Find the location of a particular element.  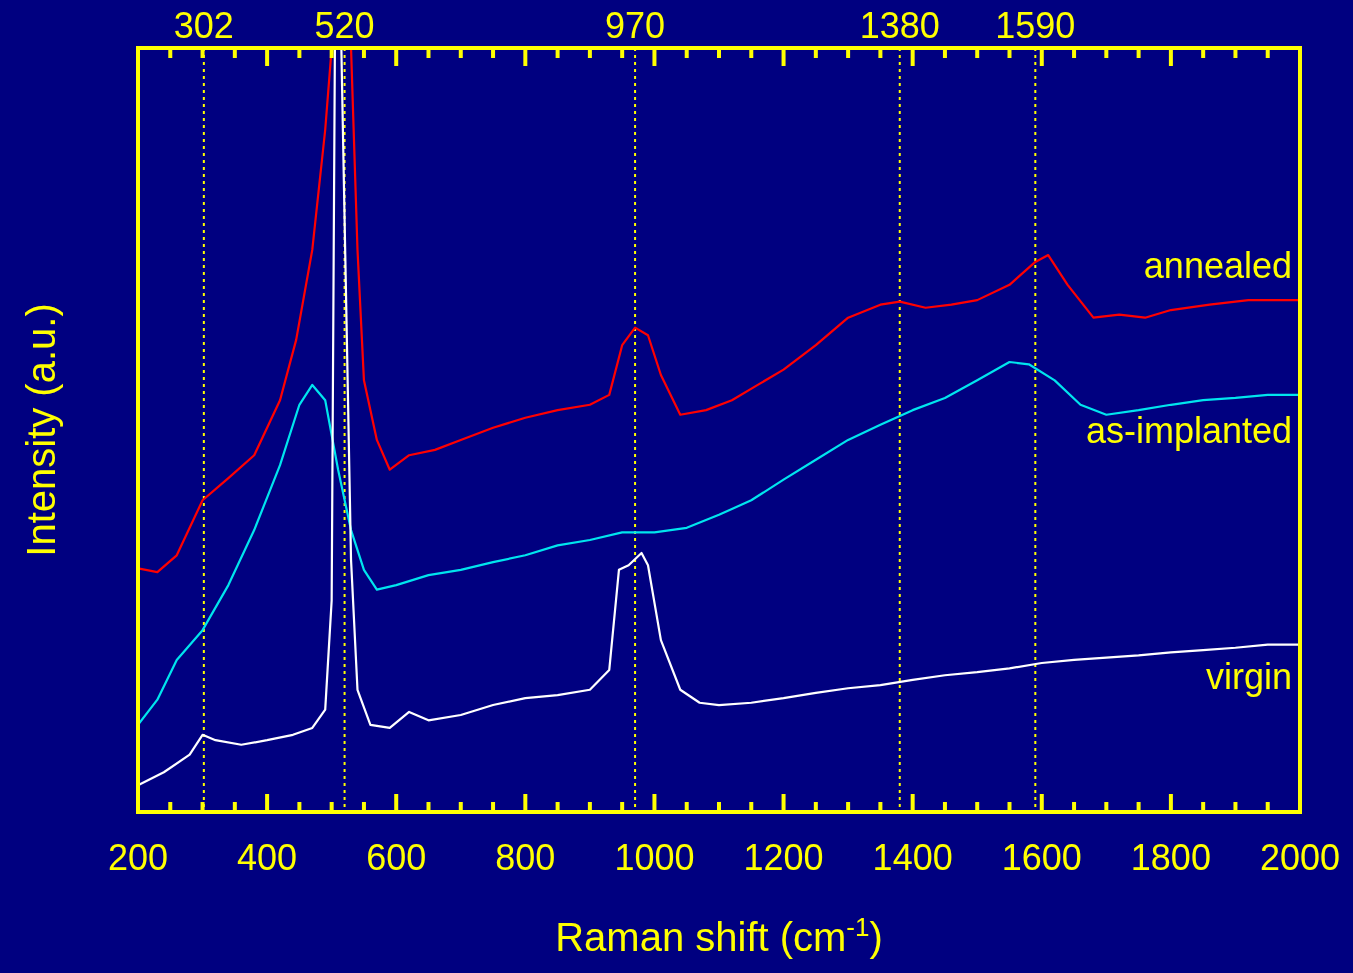

x-tick-label: 1000 is located at coordinates (654, 857).